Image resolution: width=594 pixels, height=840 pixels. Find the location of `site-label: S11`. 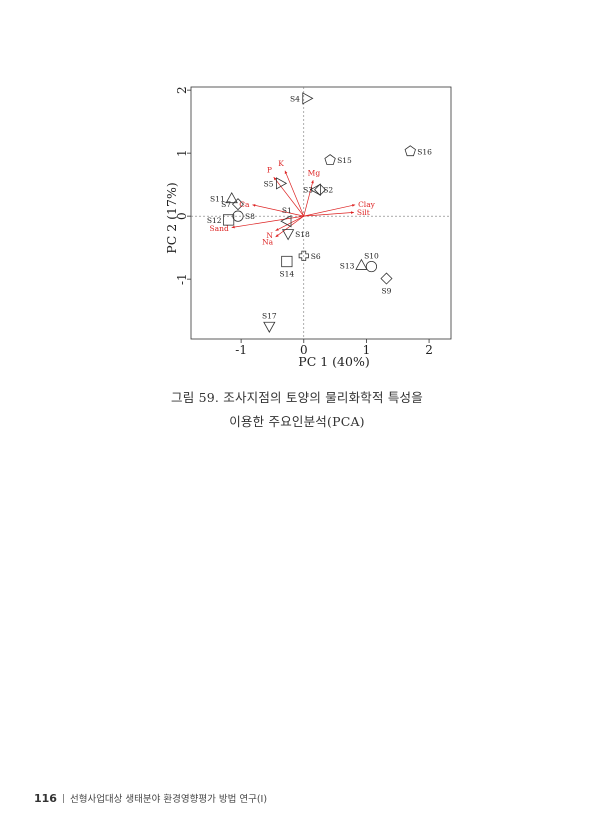

site-label: S11 is located at coordinates (217, 199).